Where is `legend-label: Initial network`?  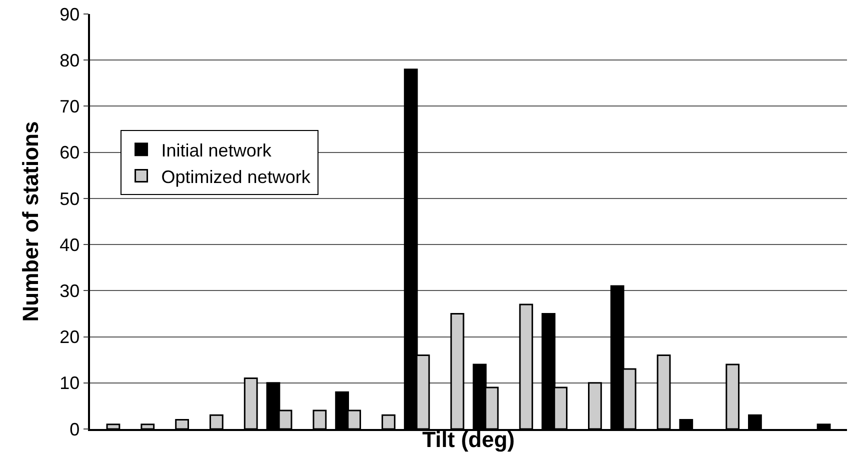
legend-label: Initial network is located at coordinates (216, 150).